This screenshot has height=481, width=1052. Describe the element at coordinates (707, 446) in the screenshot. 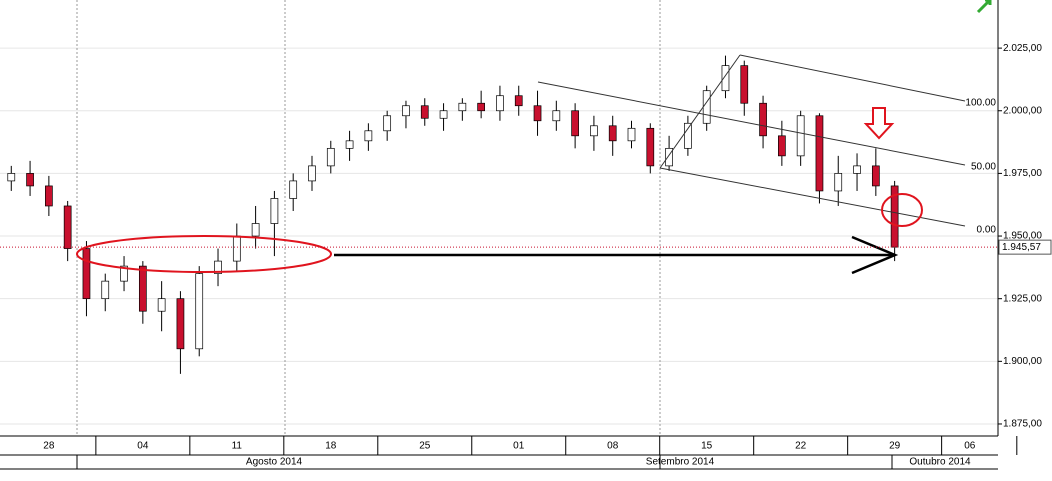

I see `x-tick-label: 15` at that location.